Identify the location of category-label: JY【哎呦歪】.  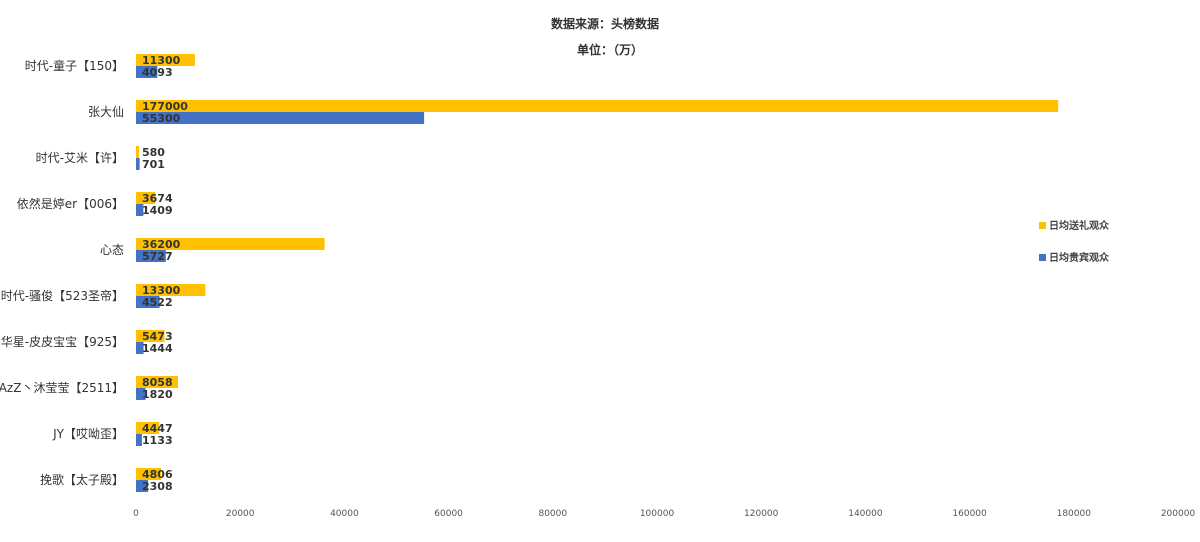
(88, 434).